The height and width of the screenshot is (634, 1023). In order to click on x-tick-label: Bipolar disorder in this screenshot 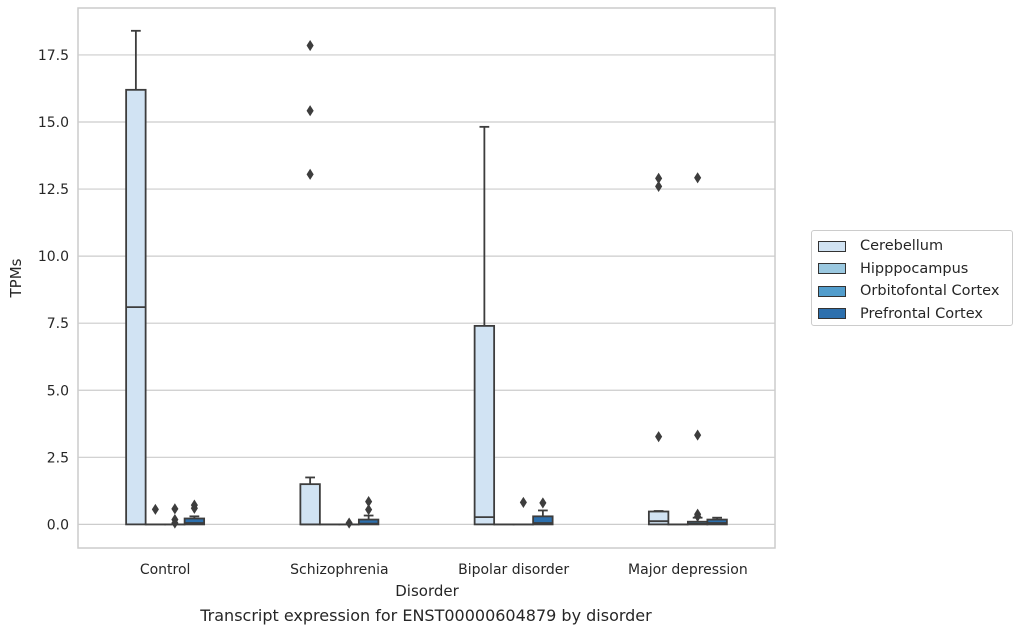, I will do `click(513, 570)`.